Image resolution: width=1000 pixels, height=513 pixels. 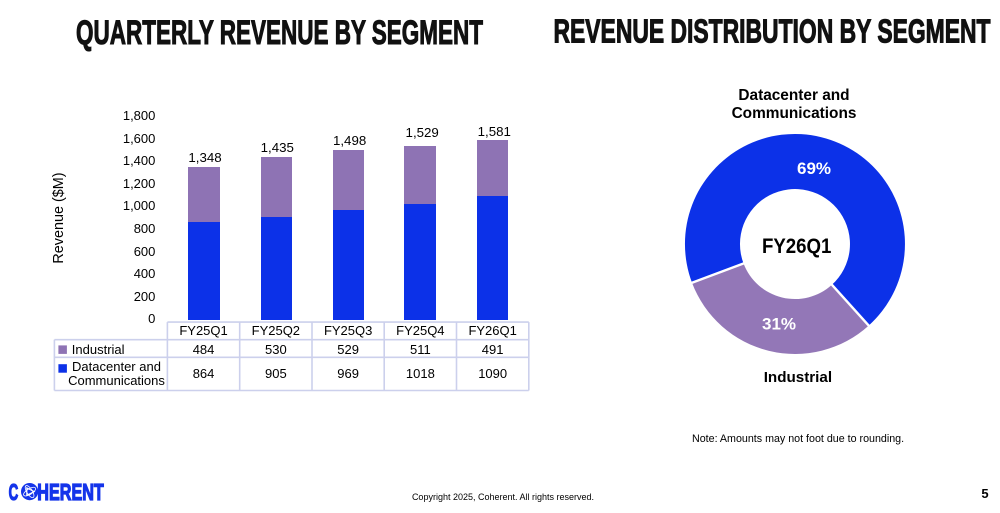 I want to click on svg-text:REVENUE DISTRIBUTION BY SEGMEN: REVENUE DISTRIBUTION BY SEGMENT, so click(x=772, y=31).